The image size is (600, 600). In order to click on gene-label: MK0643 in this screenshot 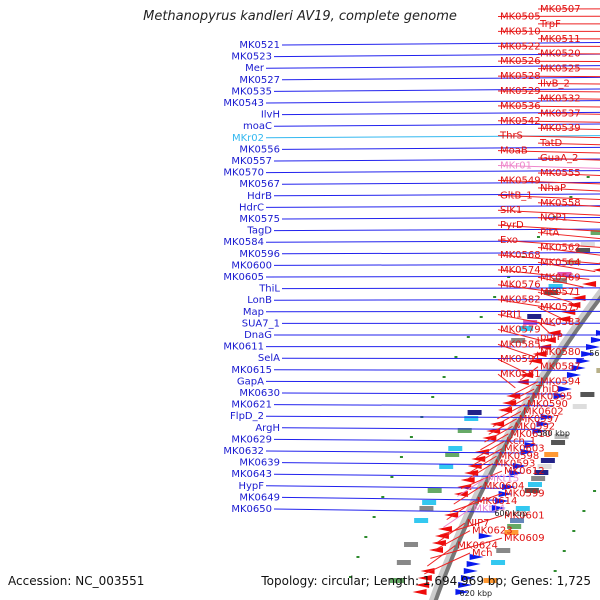, I will do `click(251, 474)`.